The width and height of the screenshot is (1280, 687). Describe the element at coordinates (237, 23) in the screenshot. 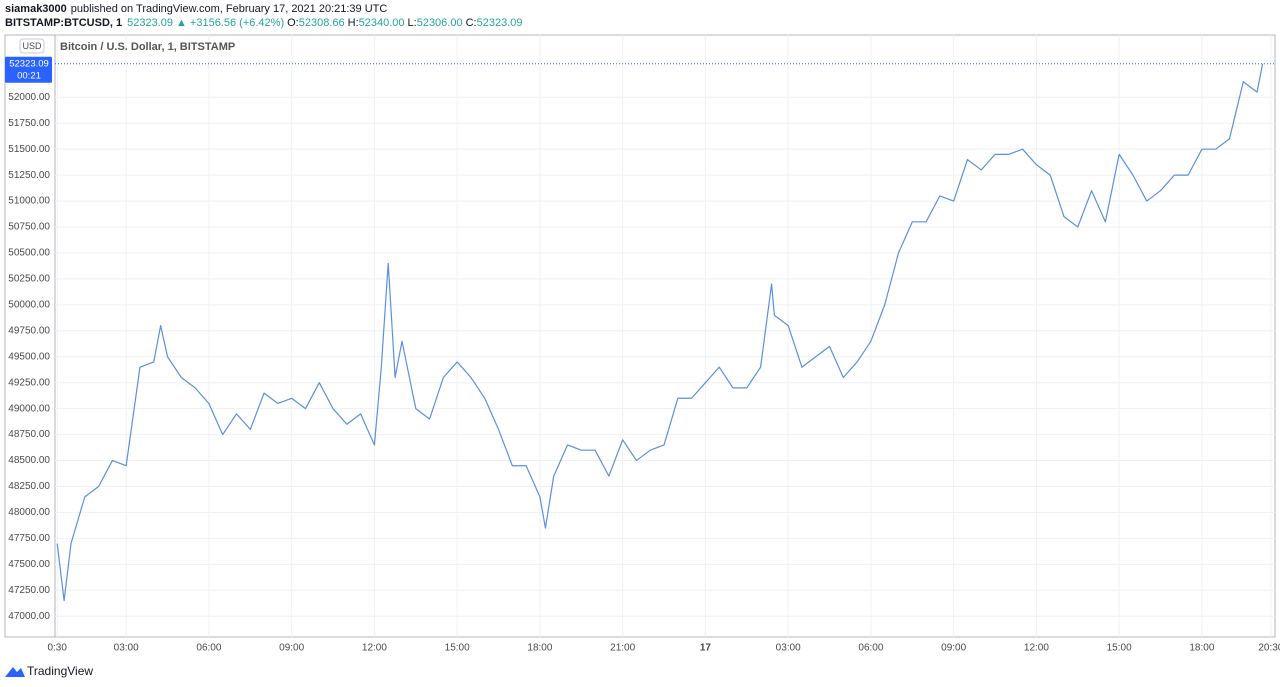

I see `change: +3156.56 (+6.42%)` at that location.